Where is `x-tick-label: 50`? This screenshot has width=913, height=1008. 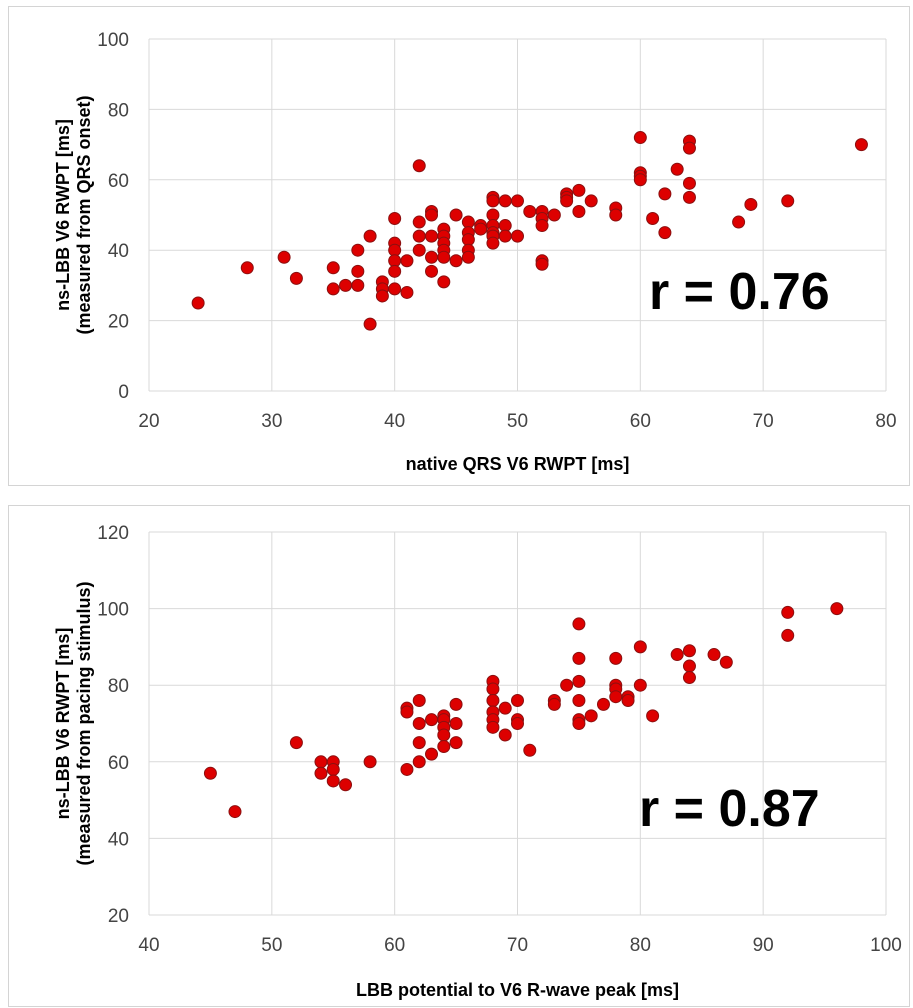
x-tick-label: 50 is located at coordinates (517, 421).